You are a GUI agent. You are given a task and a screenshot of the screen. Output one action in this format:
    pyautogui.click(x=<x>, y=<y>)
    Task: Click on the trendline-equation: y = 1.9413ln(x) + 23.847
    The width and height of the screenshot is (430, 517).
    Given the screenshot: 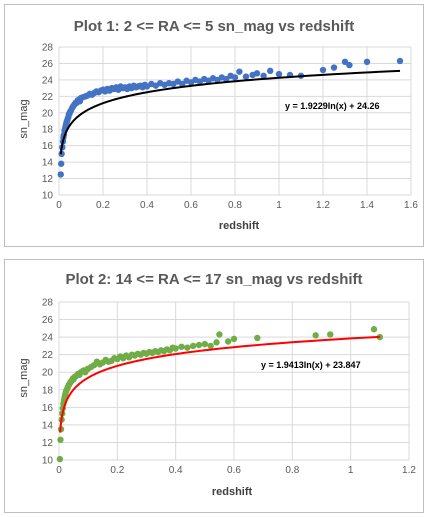 What is the action you would take?
    pyautogui.click(x=311, y=365)
    